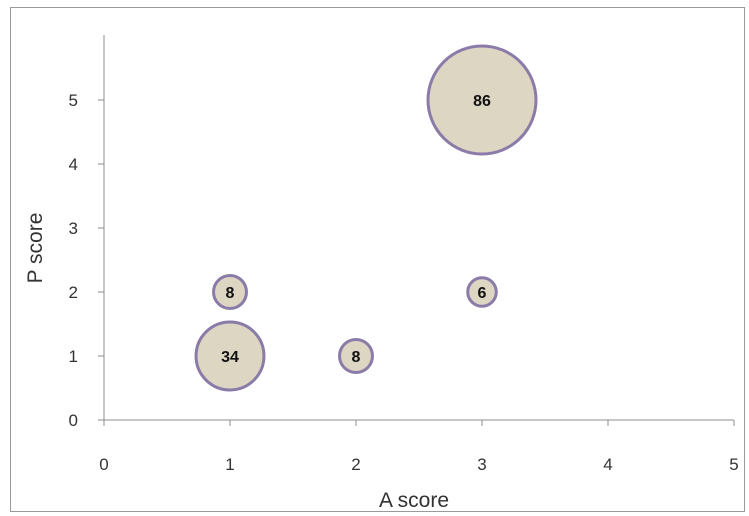 This screenshot has width=749, height=516. I want to click on bubble-label: 86, so click(482, 101).